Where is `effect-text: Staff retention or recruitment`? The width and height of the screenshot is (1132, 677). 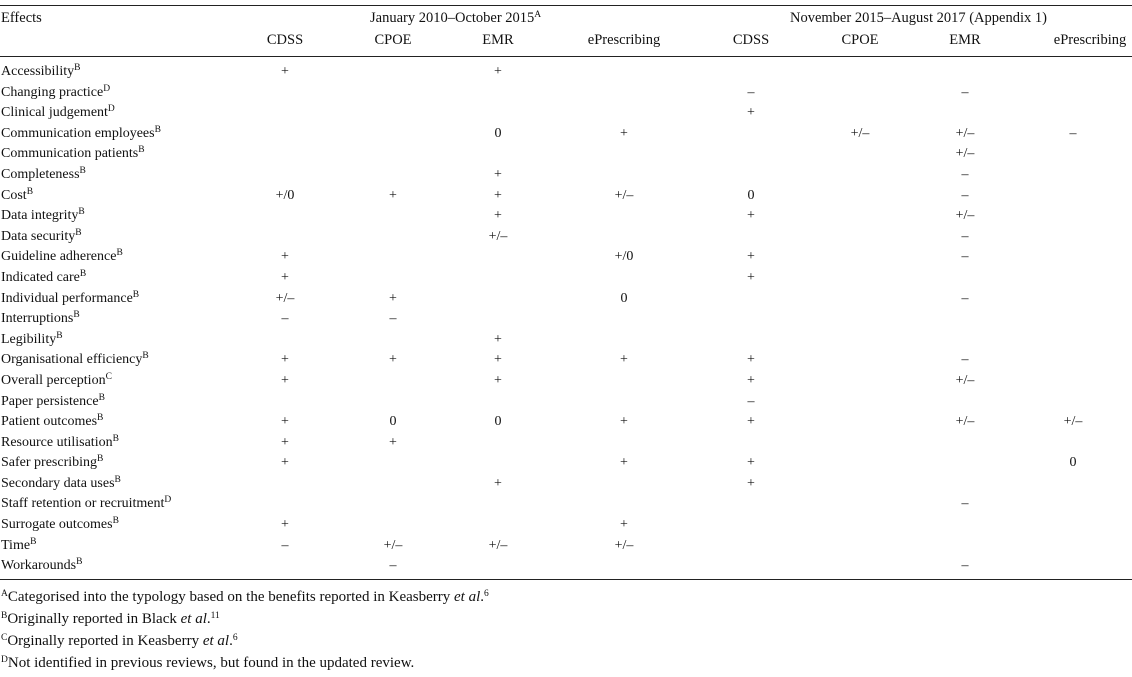
effect-text: Staff retention or recruitment is located at coordinates (83, 504).